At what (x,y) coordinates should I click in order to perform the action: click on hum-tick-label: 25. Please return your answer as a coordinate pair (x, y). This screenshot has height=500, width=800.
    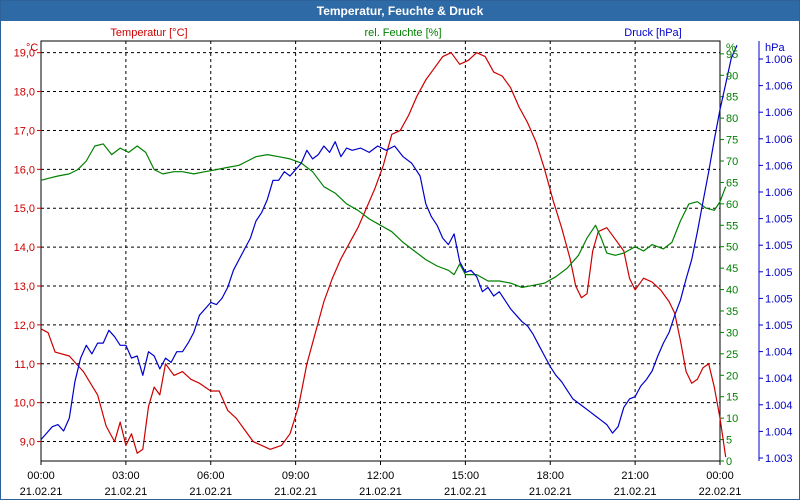
    Looking at the image, I should click on (732, 355).